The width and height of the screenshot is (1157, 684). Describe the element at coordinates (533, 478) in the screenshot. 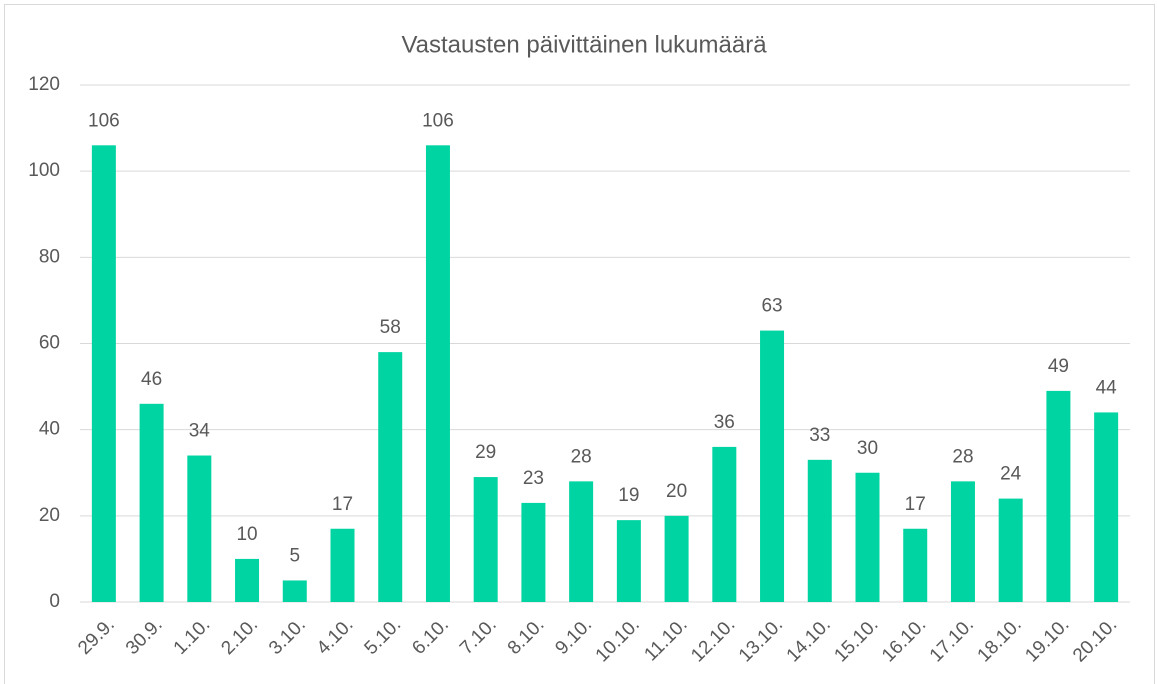

I see `data-label: 23` at that location.